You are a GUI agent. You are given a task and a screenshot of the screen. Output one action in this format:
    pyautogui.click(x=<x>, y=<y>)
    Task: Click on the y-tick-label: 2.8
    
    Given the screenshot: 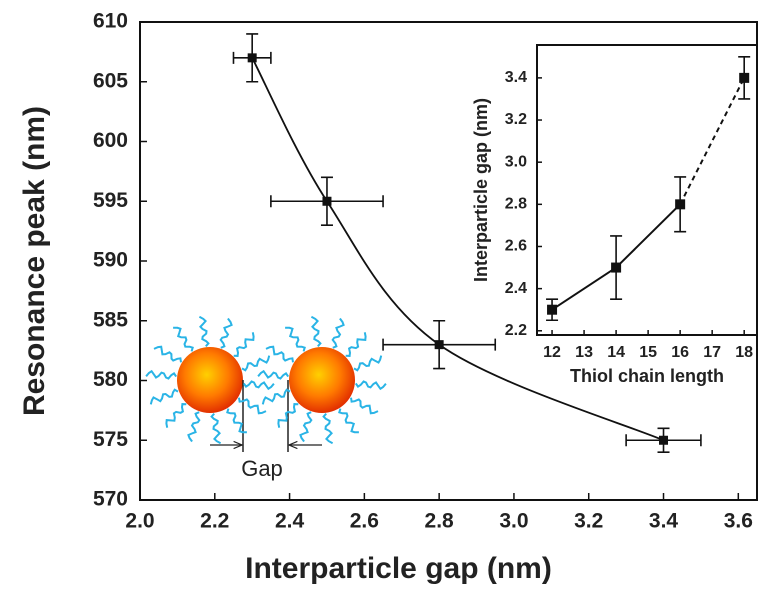 What is the action you would take?
    pyautogui.click(x=516, y=204)
    